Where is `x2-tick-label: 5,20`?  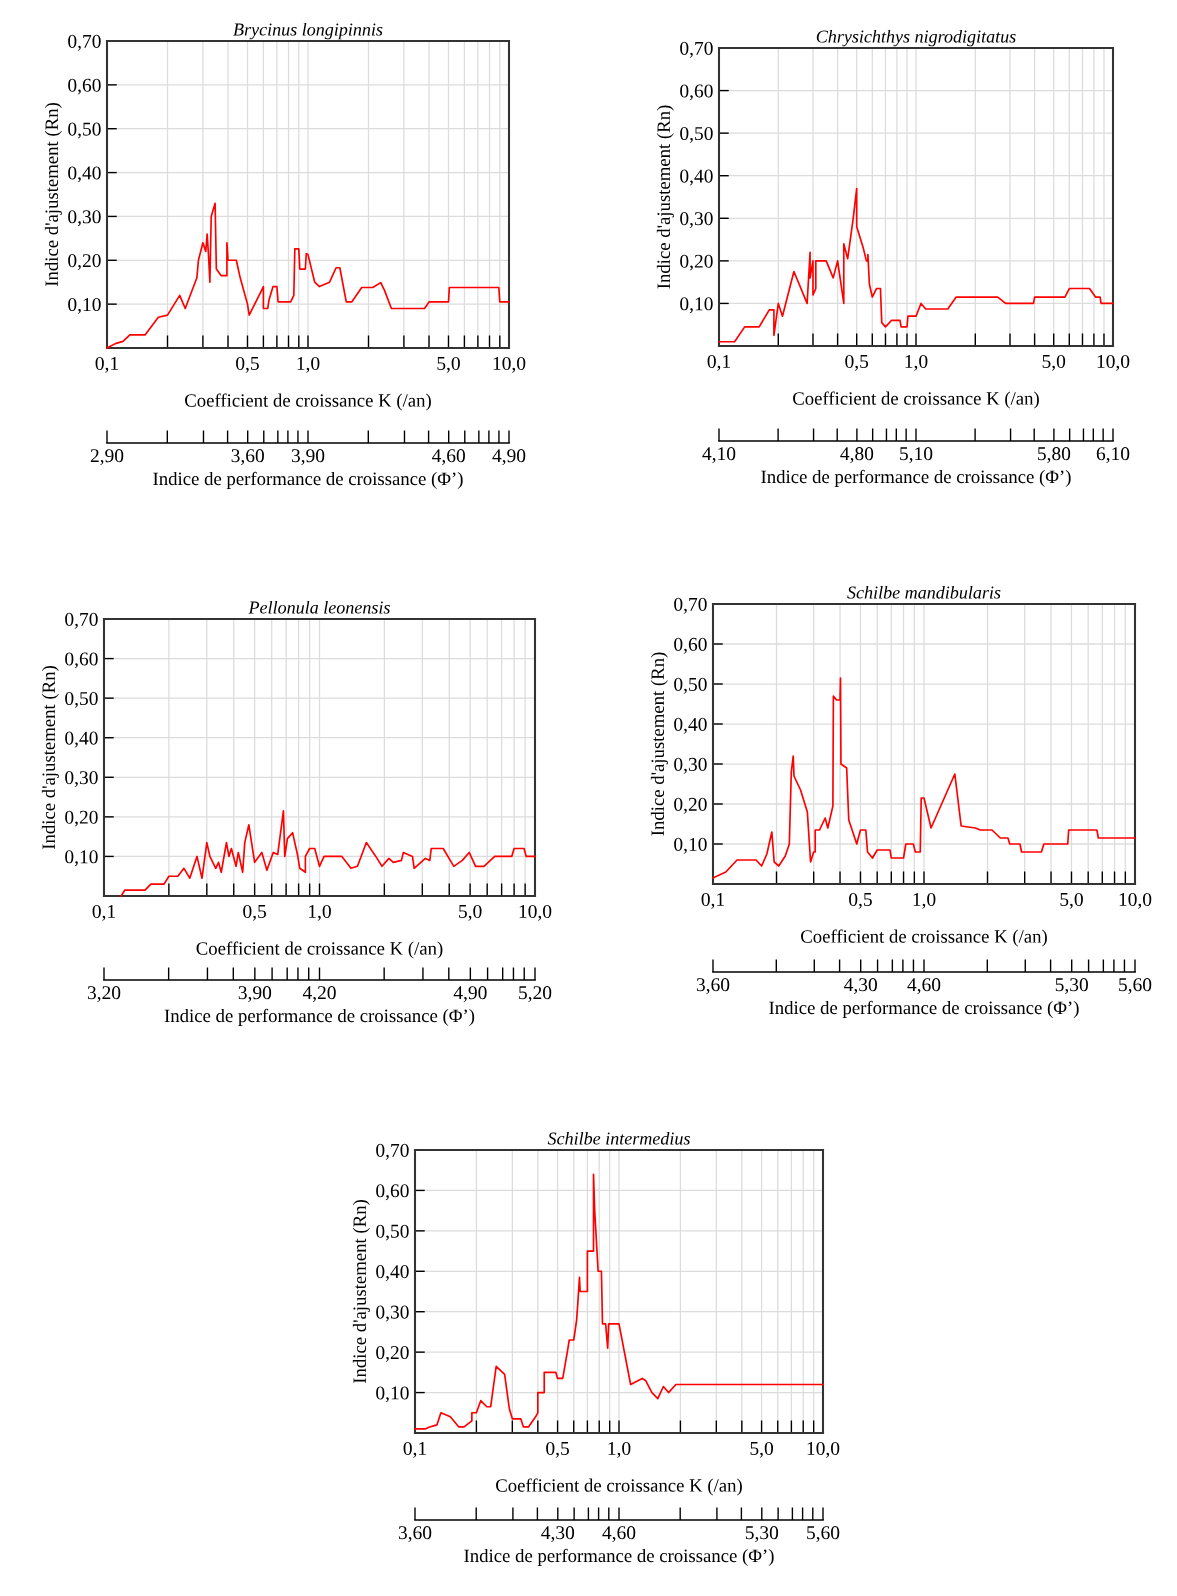 x2-tick-label: 5,20 is located at coordinates (535, 994).